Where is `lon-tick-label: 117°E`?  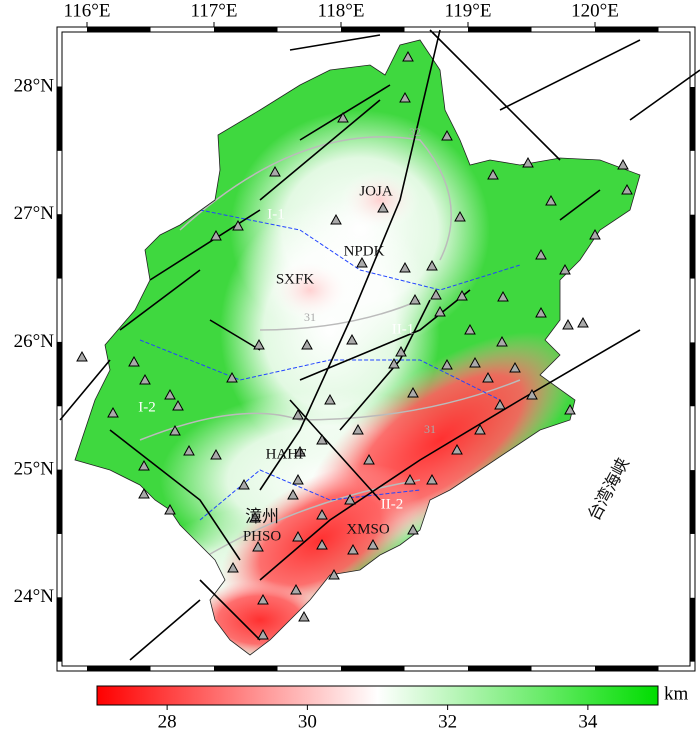
lon-tick-label: 117°E is located at coordinates (214, 10).